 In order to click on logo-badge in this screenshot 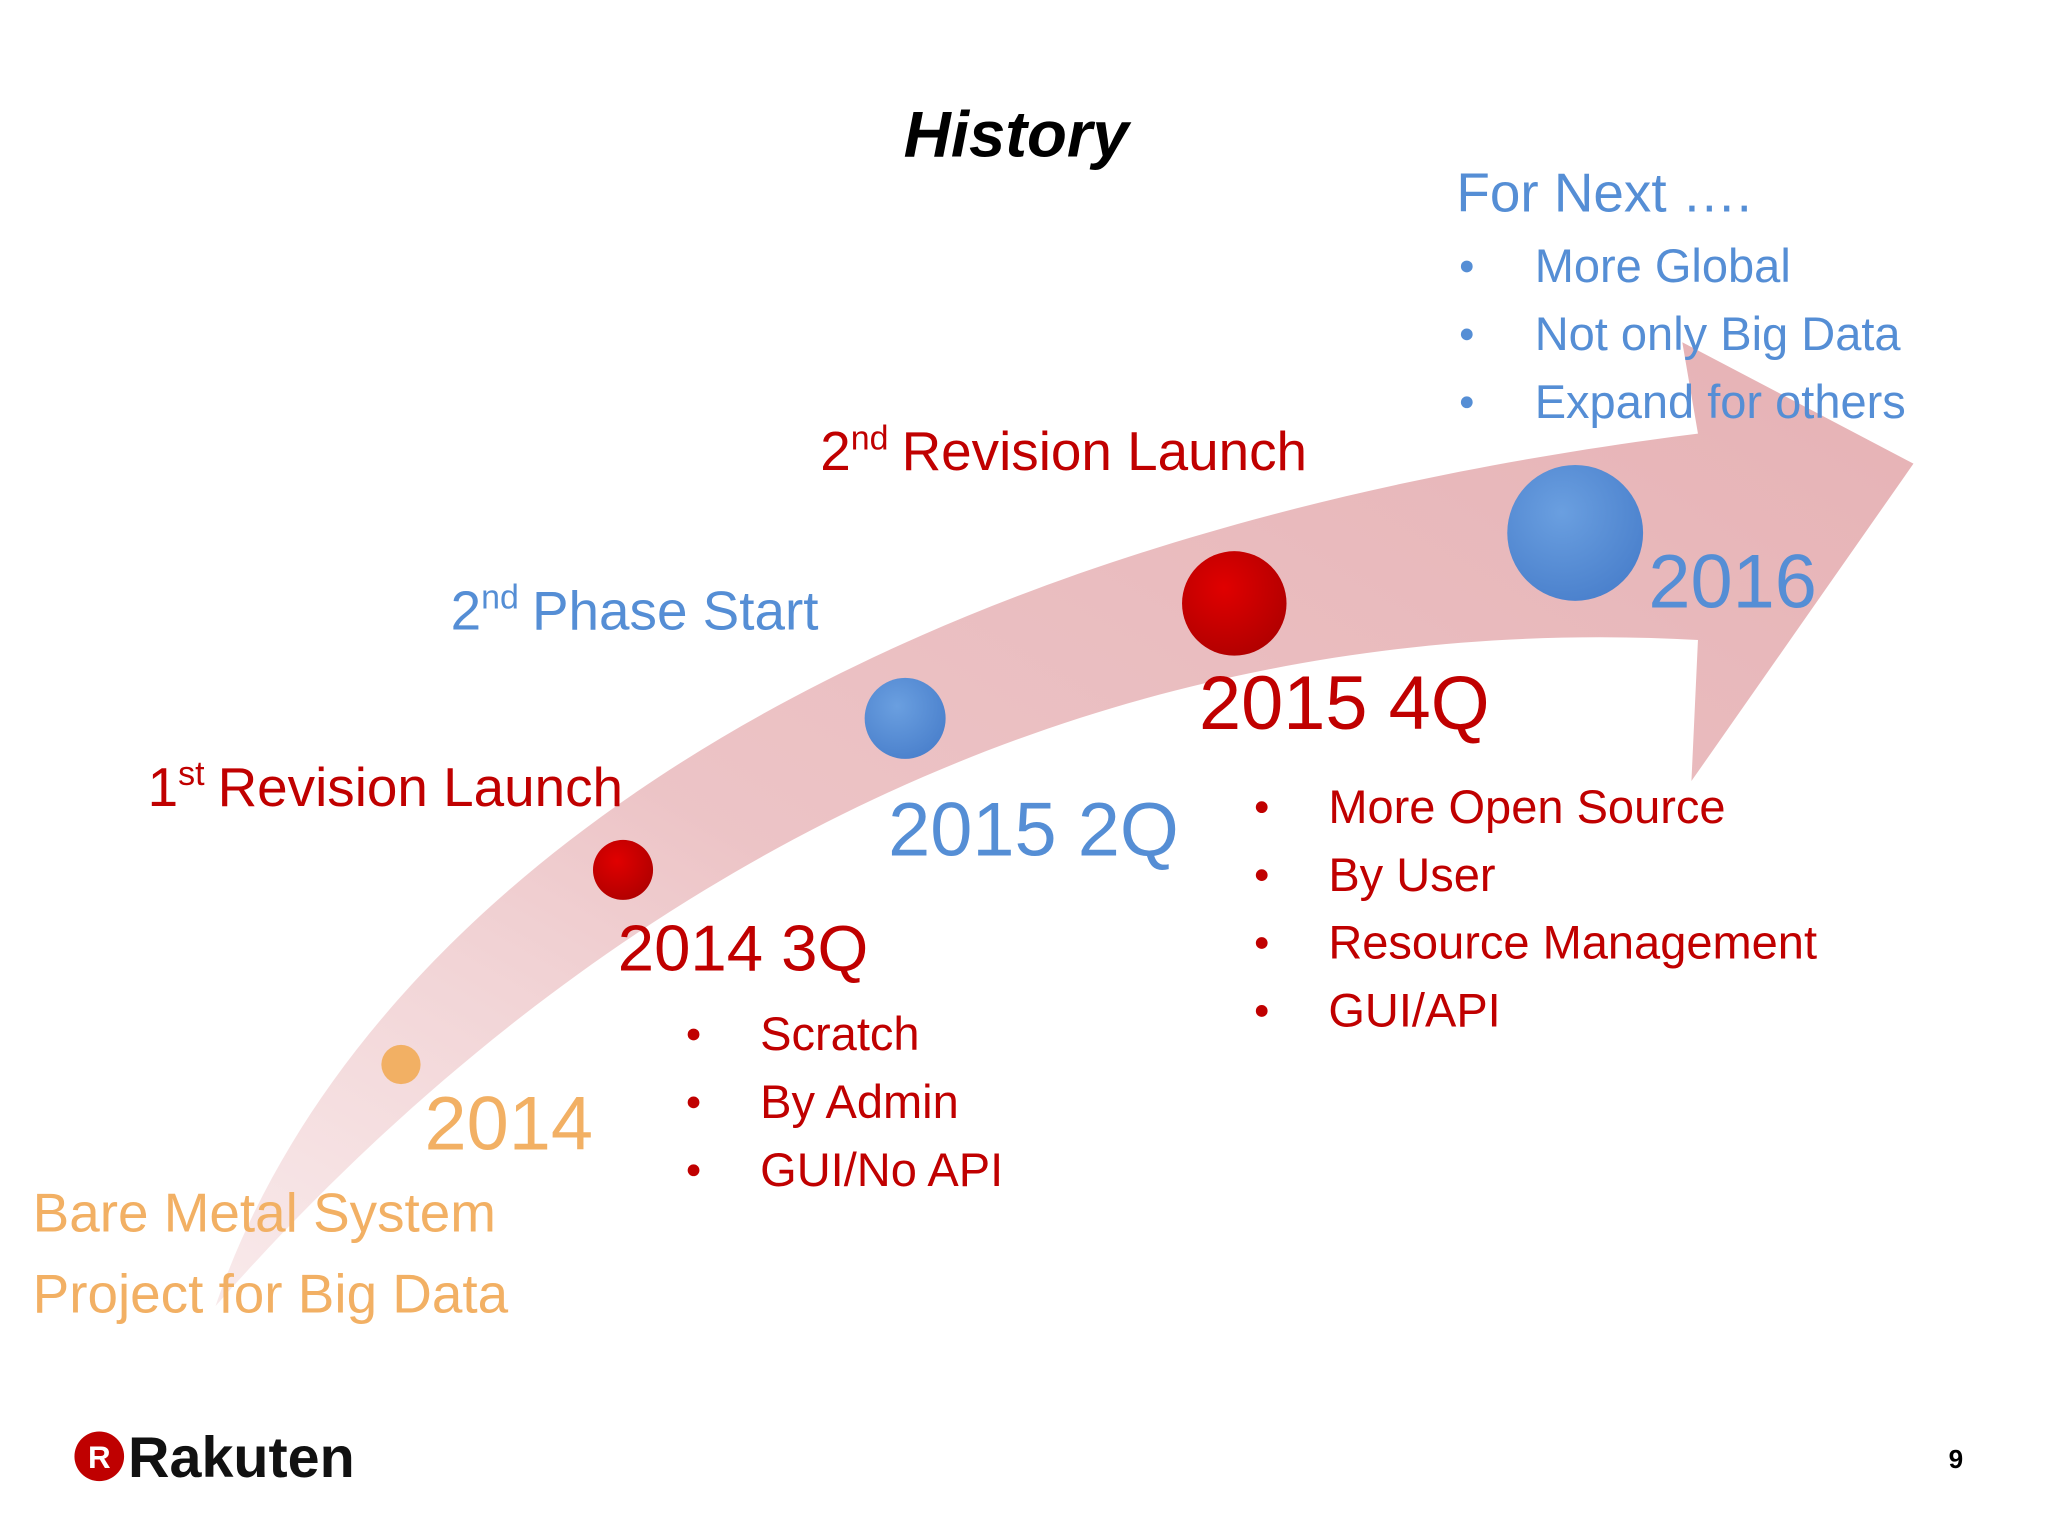, I will do `click(99, 1456)`.